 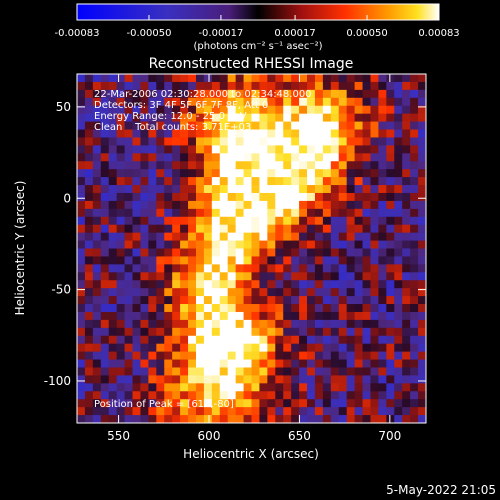 What do you see at coordinates (258, 12) in the screenshot?
I see `colorbar` at bounding box center [258, 12].